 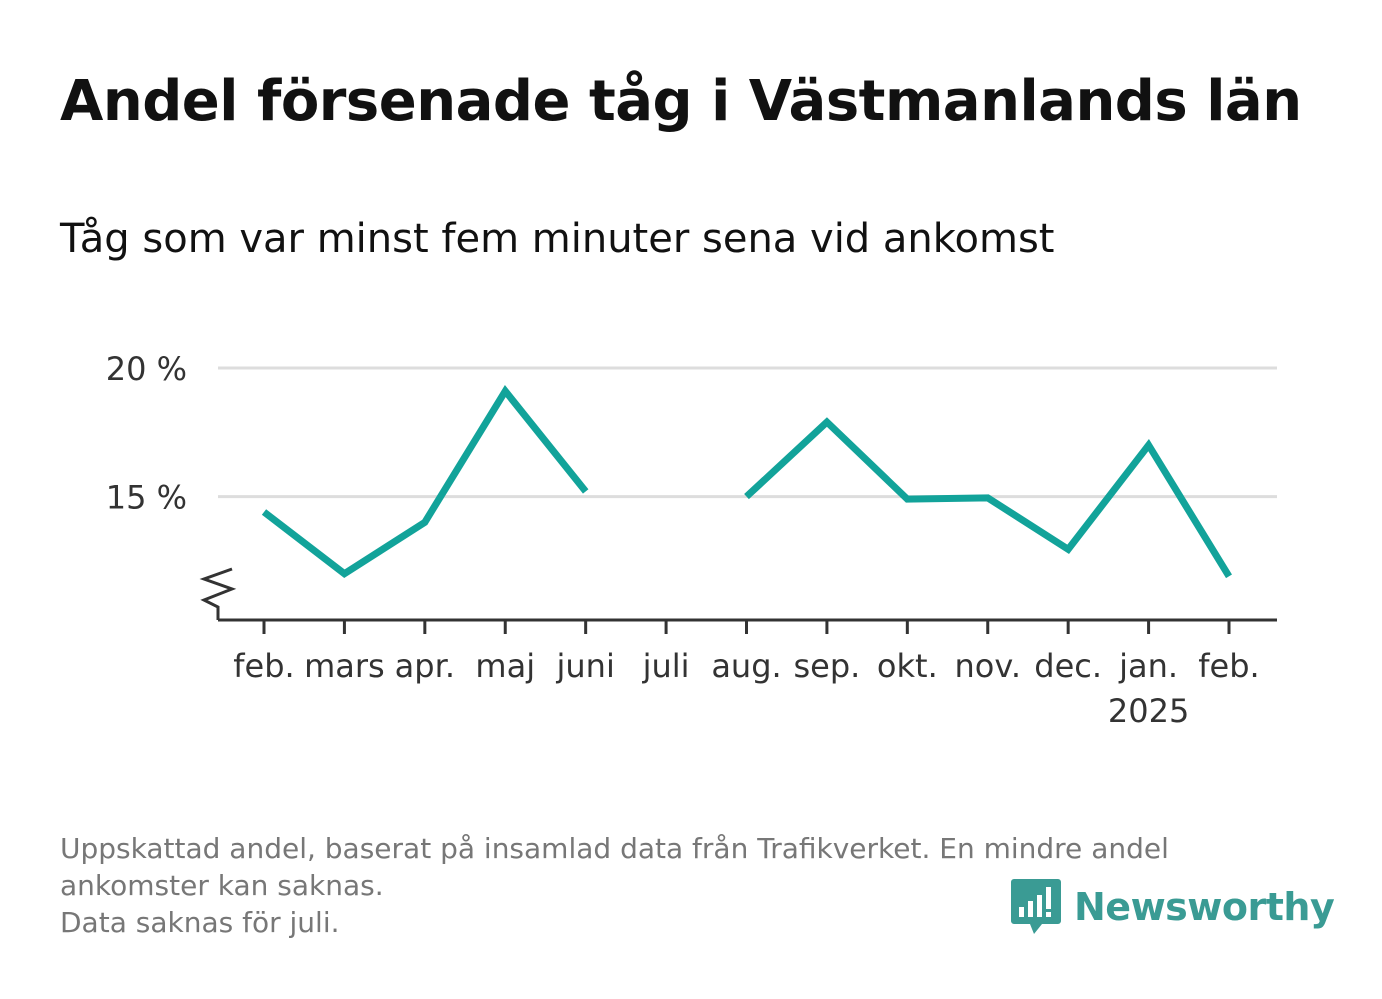 I want to click on x-tick-label: juni, so click(x=584, y=666).